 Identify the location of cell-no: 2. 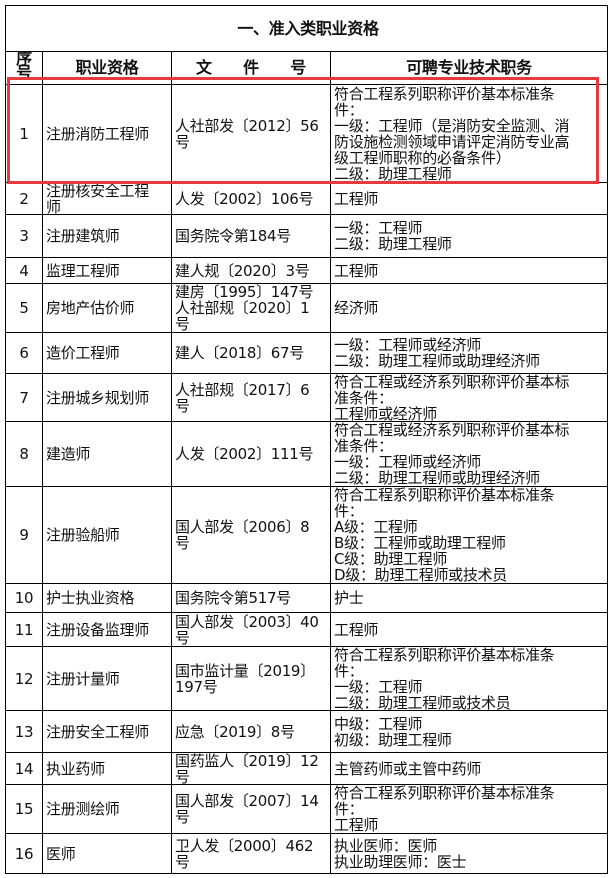
(24, 198).